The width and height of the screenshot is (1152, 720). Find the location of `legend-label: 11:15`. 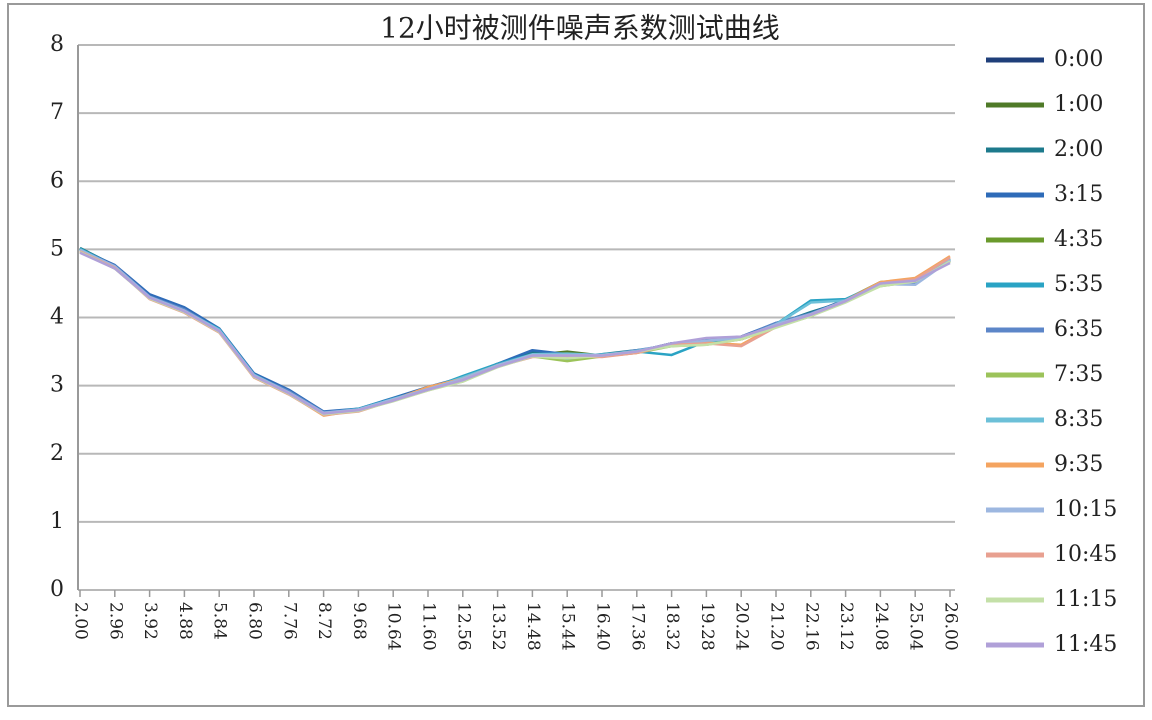

legend-label: 11:15 is located at coordinates (1085, 599).